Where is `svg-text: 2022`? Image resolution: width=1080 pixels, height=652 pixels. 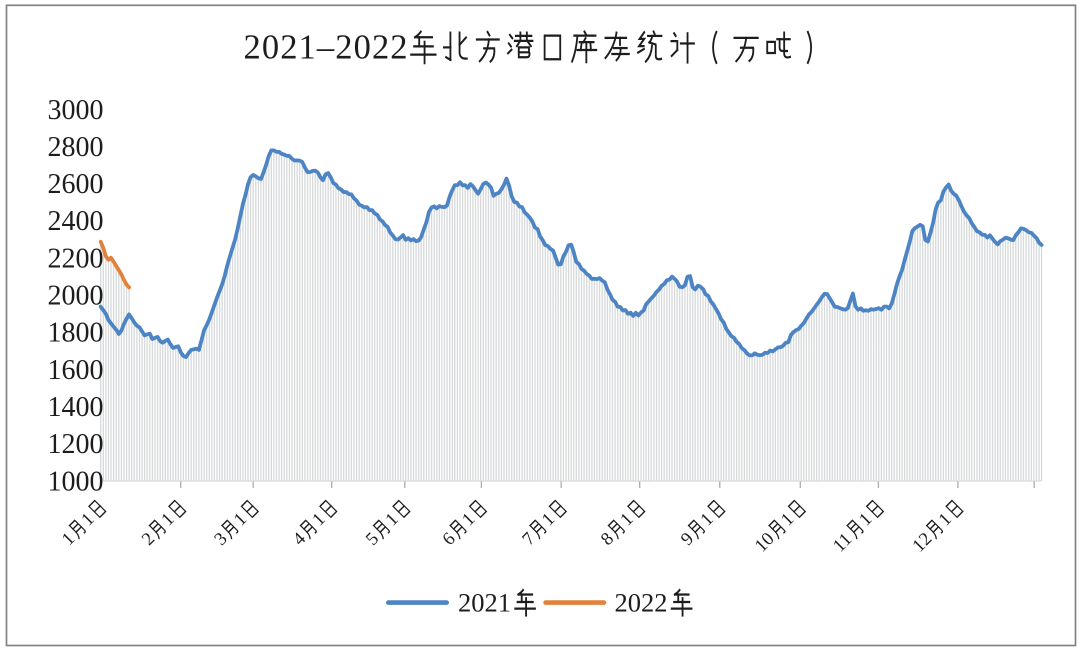 svg-text: 2022 is located at coordinates (641, 603).